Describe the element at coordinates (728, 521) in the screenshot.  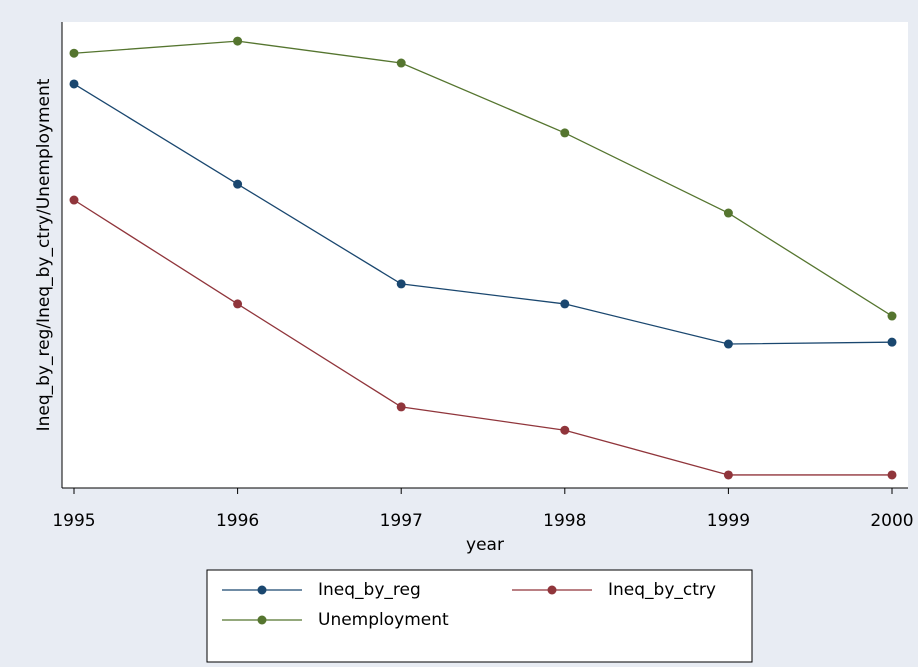
I see `x-tick-label: 1999` at that location.